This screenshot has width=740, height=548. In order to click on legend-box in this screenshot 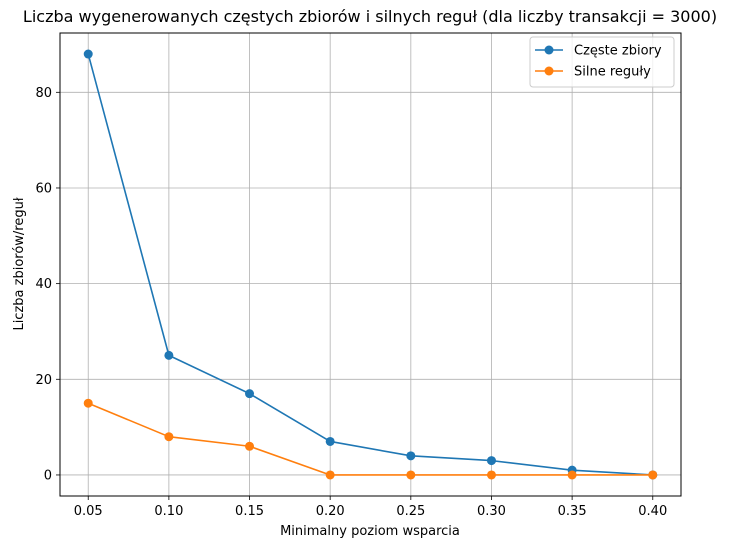, I will do `click(602, 62)`.